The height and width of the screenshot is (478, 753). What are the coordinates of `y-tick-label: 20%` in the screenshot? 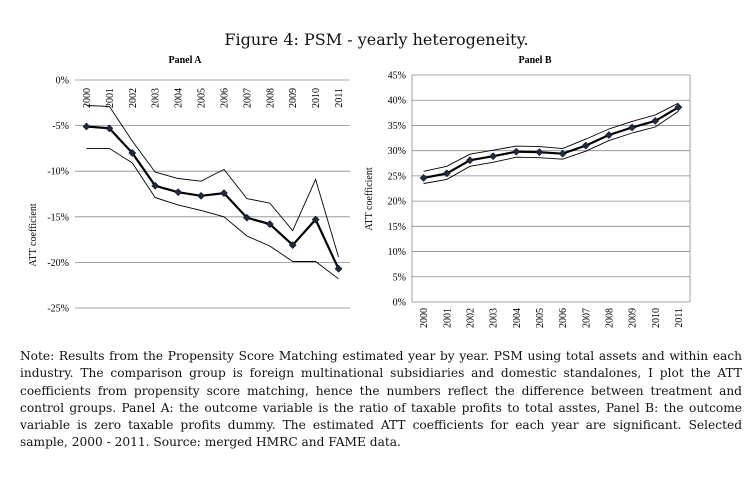 It's located at (397, 202).